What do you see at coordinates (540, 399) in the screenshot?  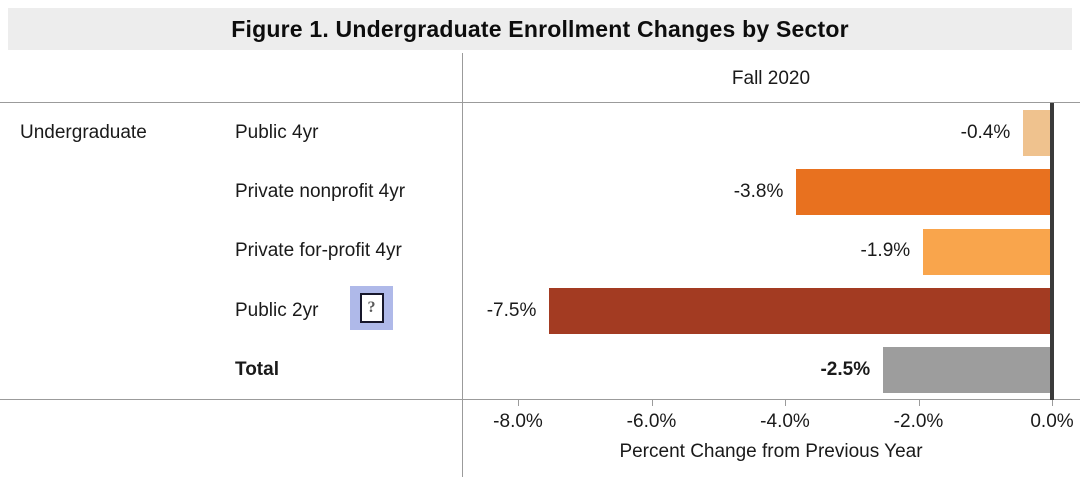 I see `axis-rule` at bounding box center [540, 399].